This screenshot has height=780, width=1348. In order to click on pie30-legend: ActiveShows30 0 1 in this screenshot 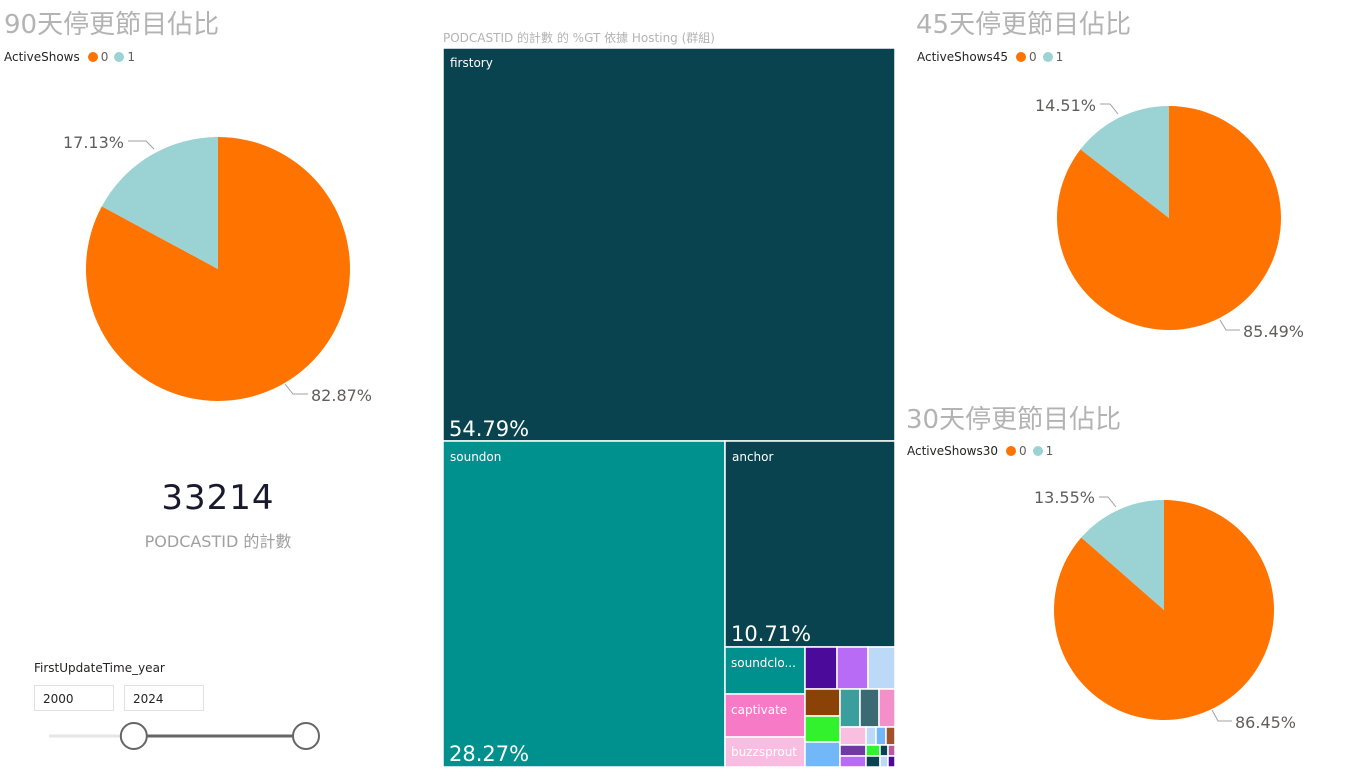, I will do `click(983, 451)`.